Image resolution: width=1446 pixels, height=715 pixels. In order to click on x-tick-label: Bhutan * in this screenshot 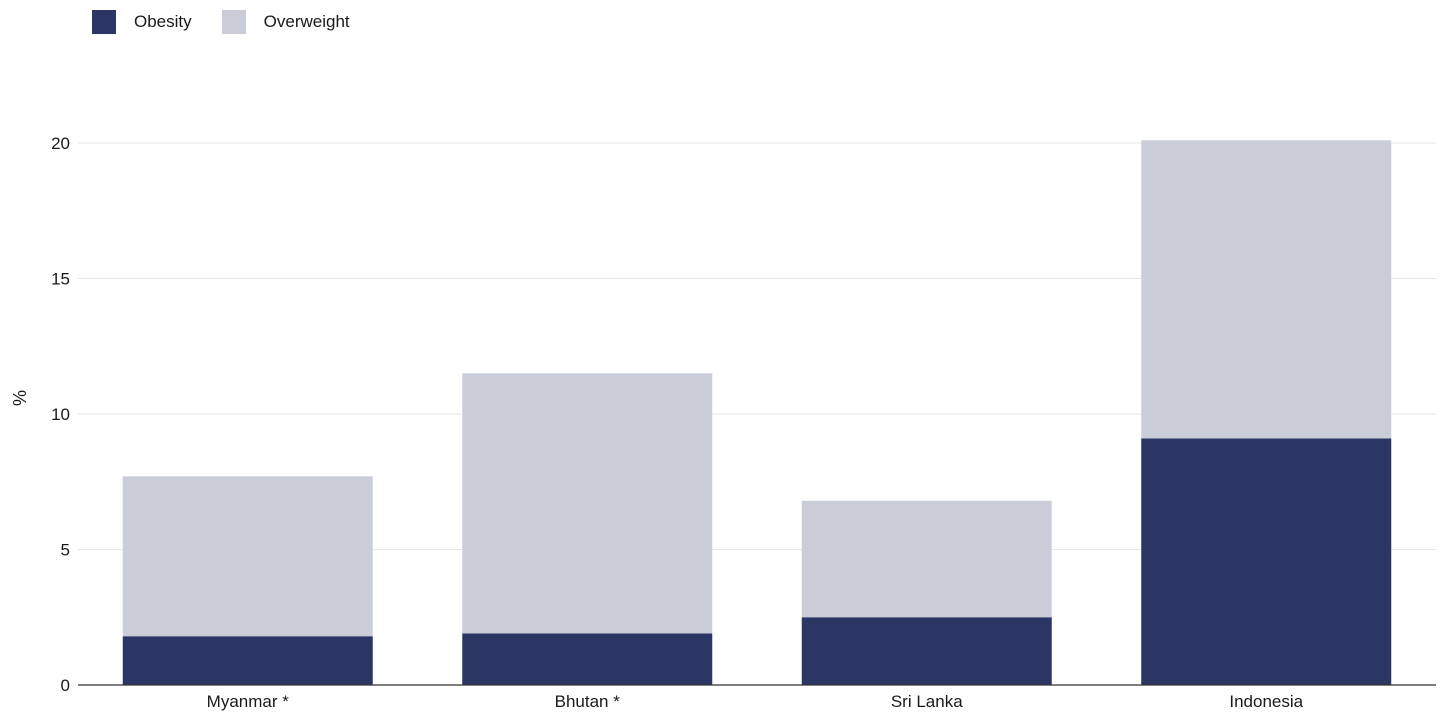, I will do `click(588, 701)`.